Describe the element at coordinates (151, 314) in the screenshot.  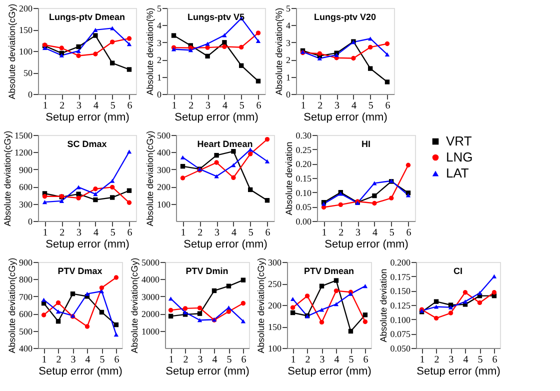
I see `y-tick-label: 2000` at that location.